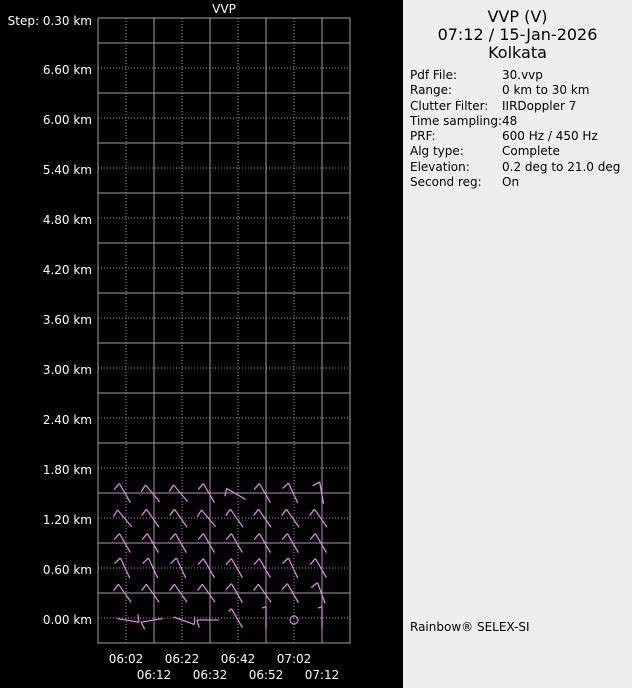 The image size is (632, 688). I want to click on y-tick-label: 3.00 km, so click(67, 370).